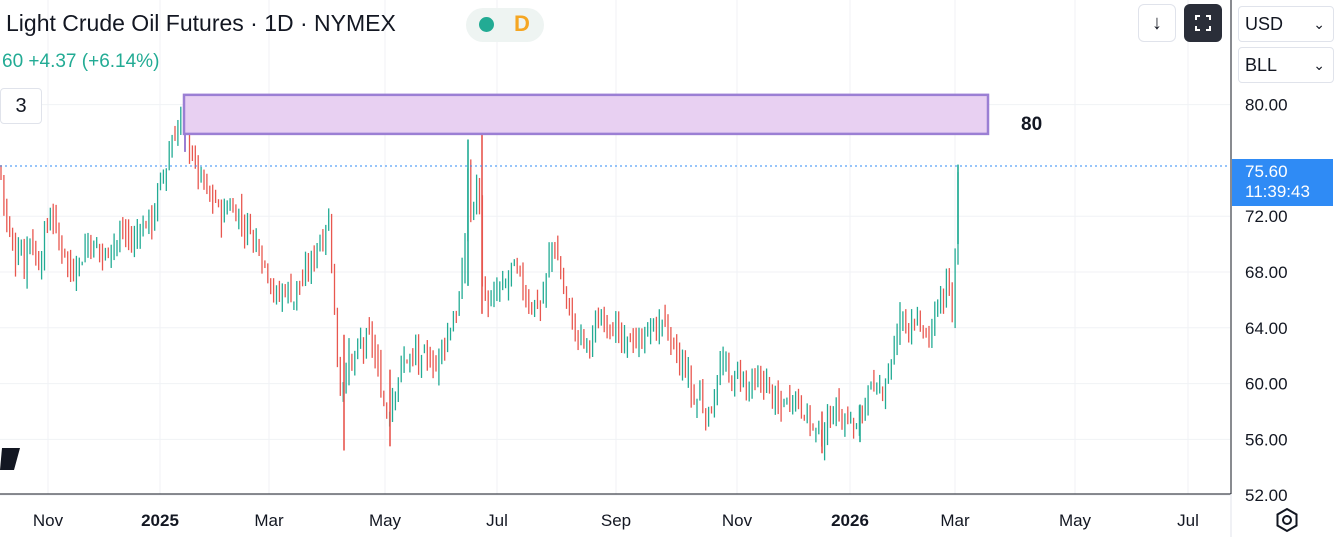 The height and width of the screenshot is (537, 1343). What do you see at coordinates (1266, 171) in the screenshot?
I see `current-price: 75.60` at bounding box center [1266, 171].